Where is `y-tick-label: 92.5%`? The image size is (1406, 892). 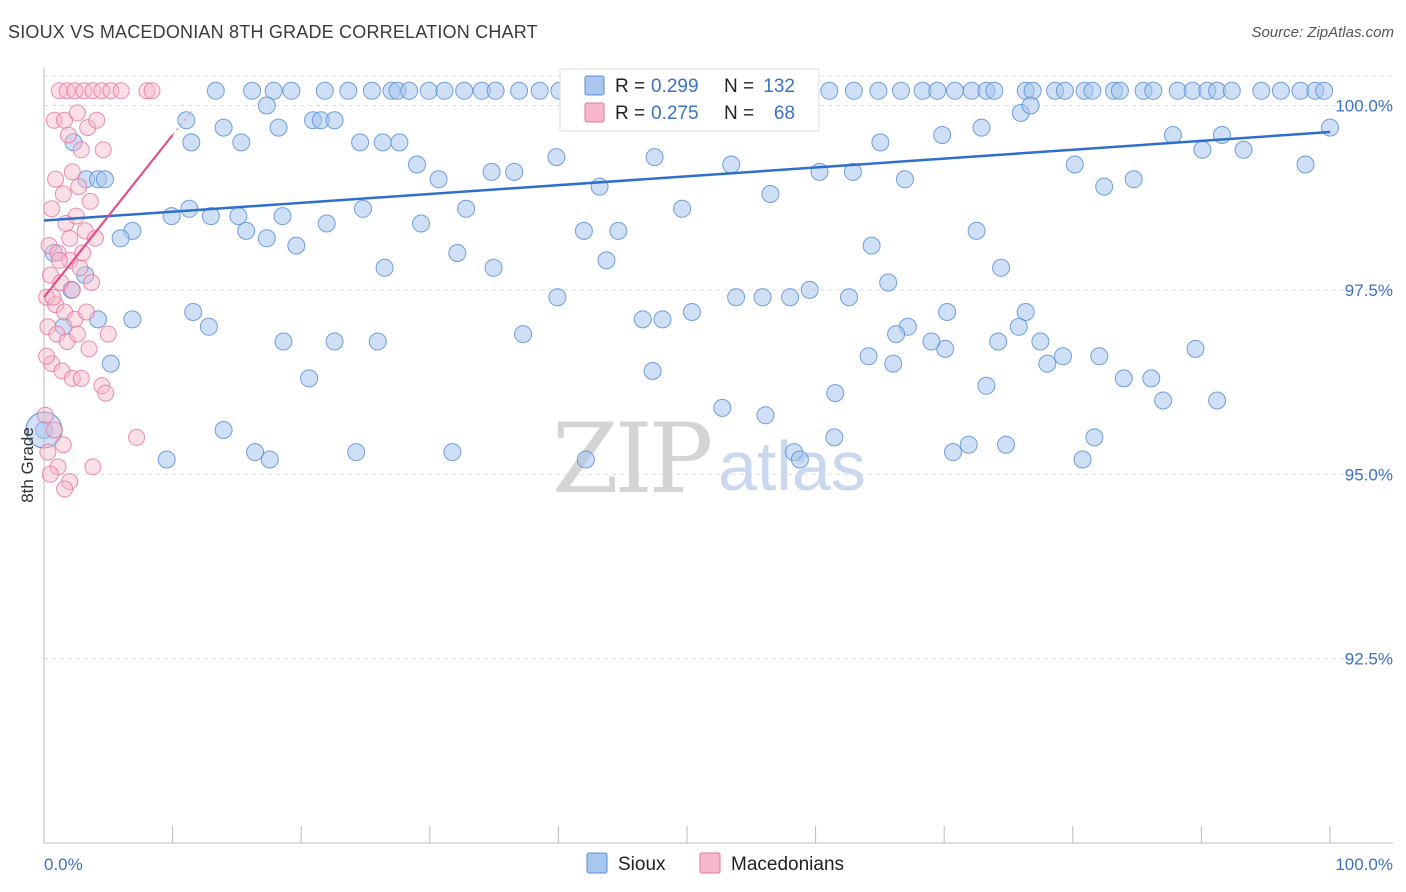 y-tick-label: 92.5% is located at coordinates (1369, 659).